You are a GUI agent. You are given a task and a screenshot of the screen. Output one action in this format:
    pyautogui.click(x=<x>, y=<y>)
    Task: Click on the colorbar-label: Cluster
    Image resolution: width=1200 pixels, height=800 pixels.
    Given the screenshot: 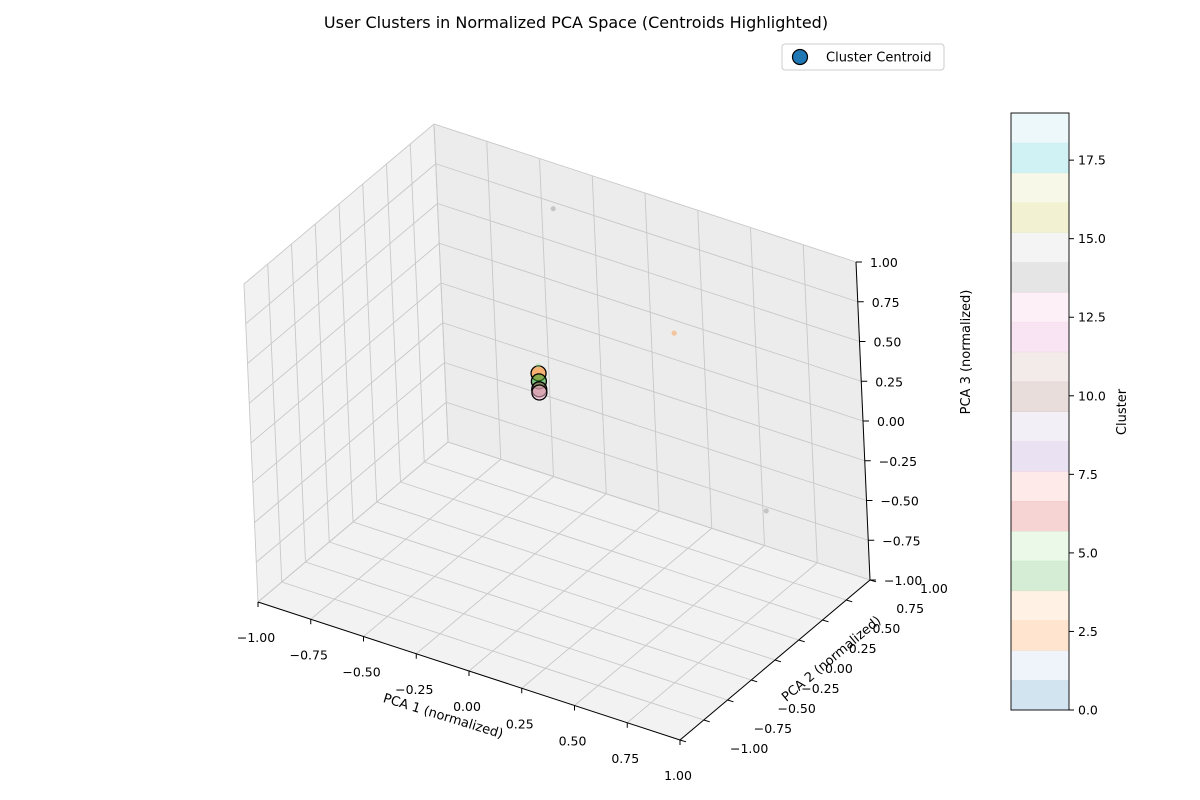 What is the action you would take?
    pyautogui.click(x=1122, y=411)
    